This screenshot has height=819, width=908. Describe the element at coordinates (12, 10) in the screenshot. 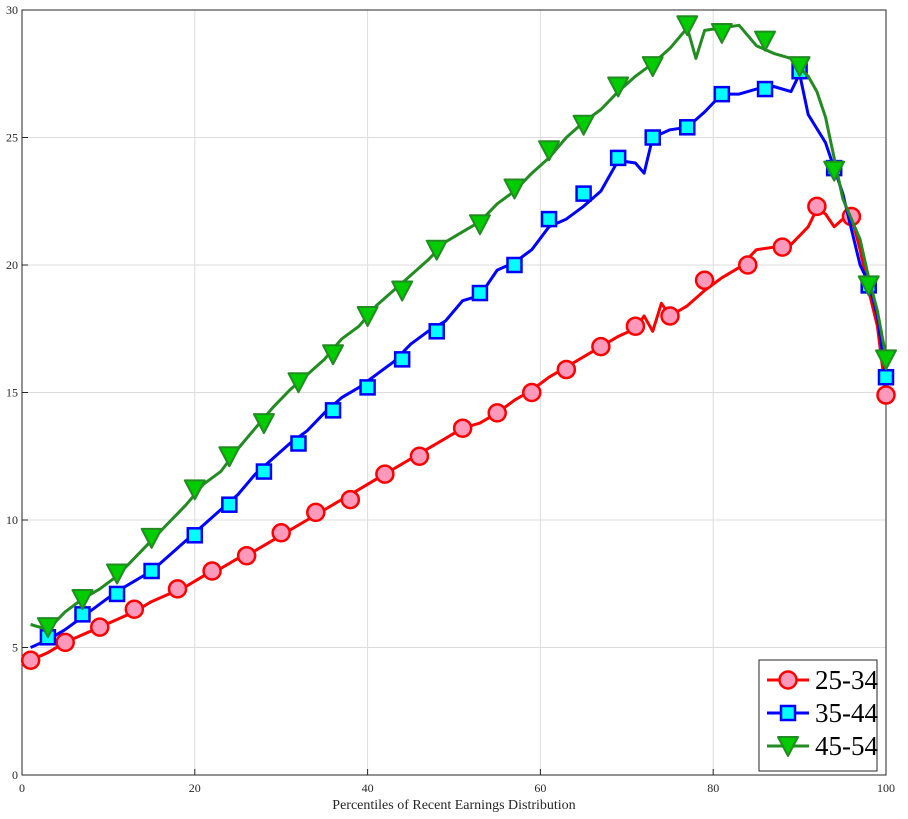

I see `y-tick-label: 30` at that location.